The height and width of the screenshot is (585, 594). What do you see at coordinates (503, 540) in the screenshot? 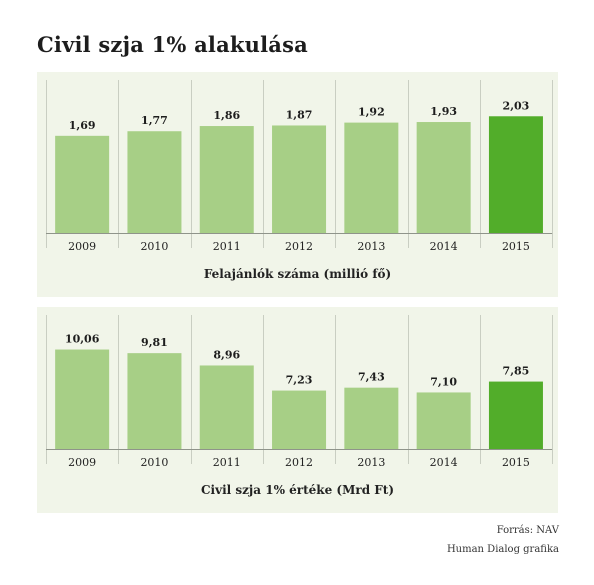
I see `footer: Forrás: NAV Human Dialog grafika` at bounding box center [503, 540].